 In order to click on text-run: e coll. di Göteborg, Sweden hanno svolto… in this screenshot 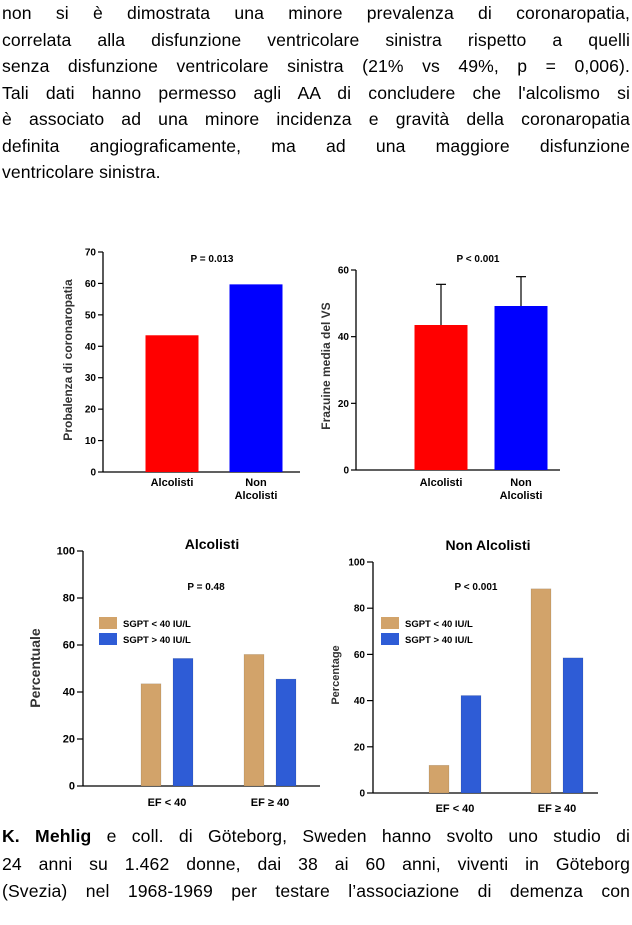, I will do `click(360, 836)`.